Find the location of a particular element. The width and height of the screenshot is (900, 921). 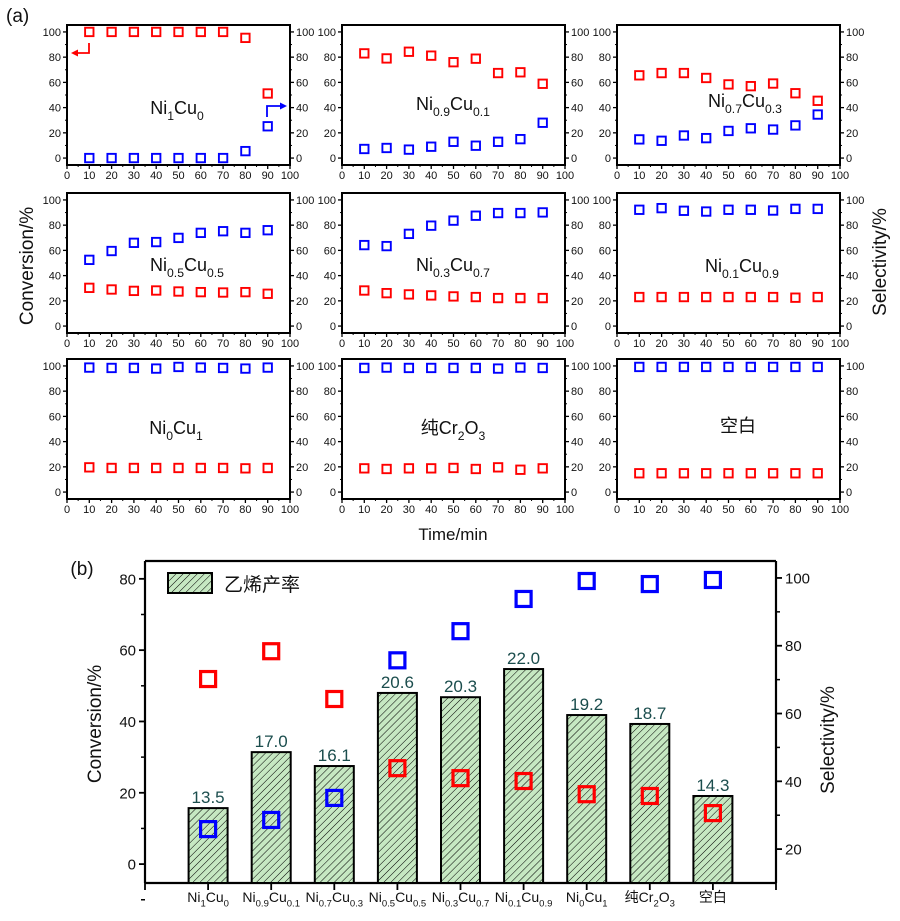

subscript: 0.7 is located at coordinates (481, 273).